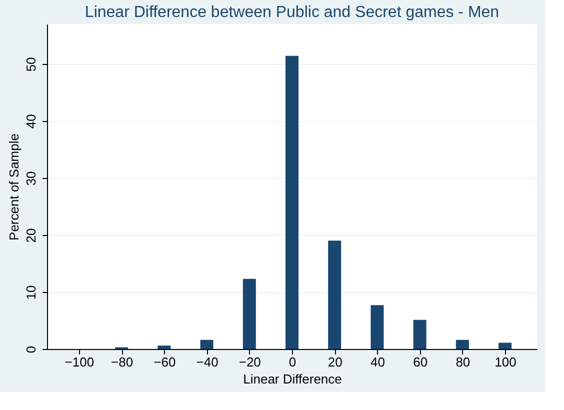  Describe the element at coordinates (31, 292) in the screenshot. I see `y-tick-label: 10` at that location.